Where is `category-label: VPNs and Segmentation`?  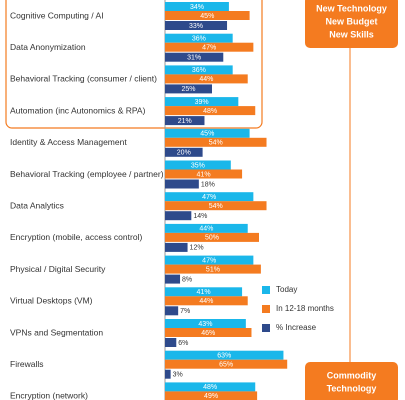
category-label: VPNs and Segmentation is located at coordinates (56, 332).